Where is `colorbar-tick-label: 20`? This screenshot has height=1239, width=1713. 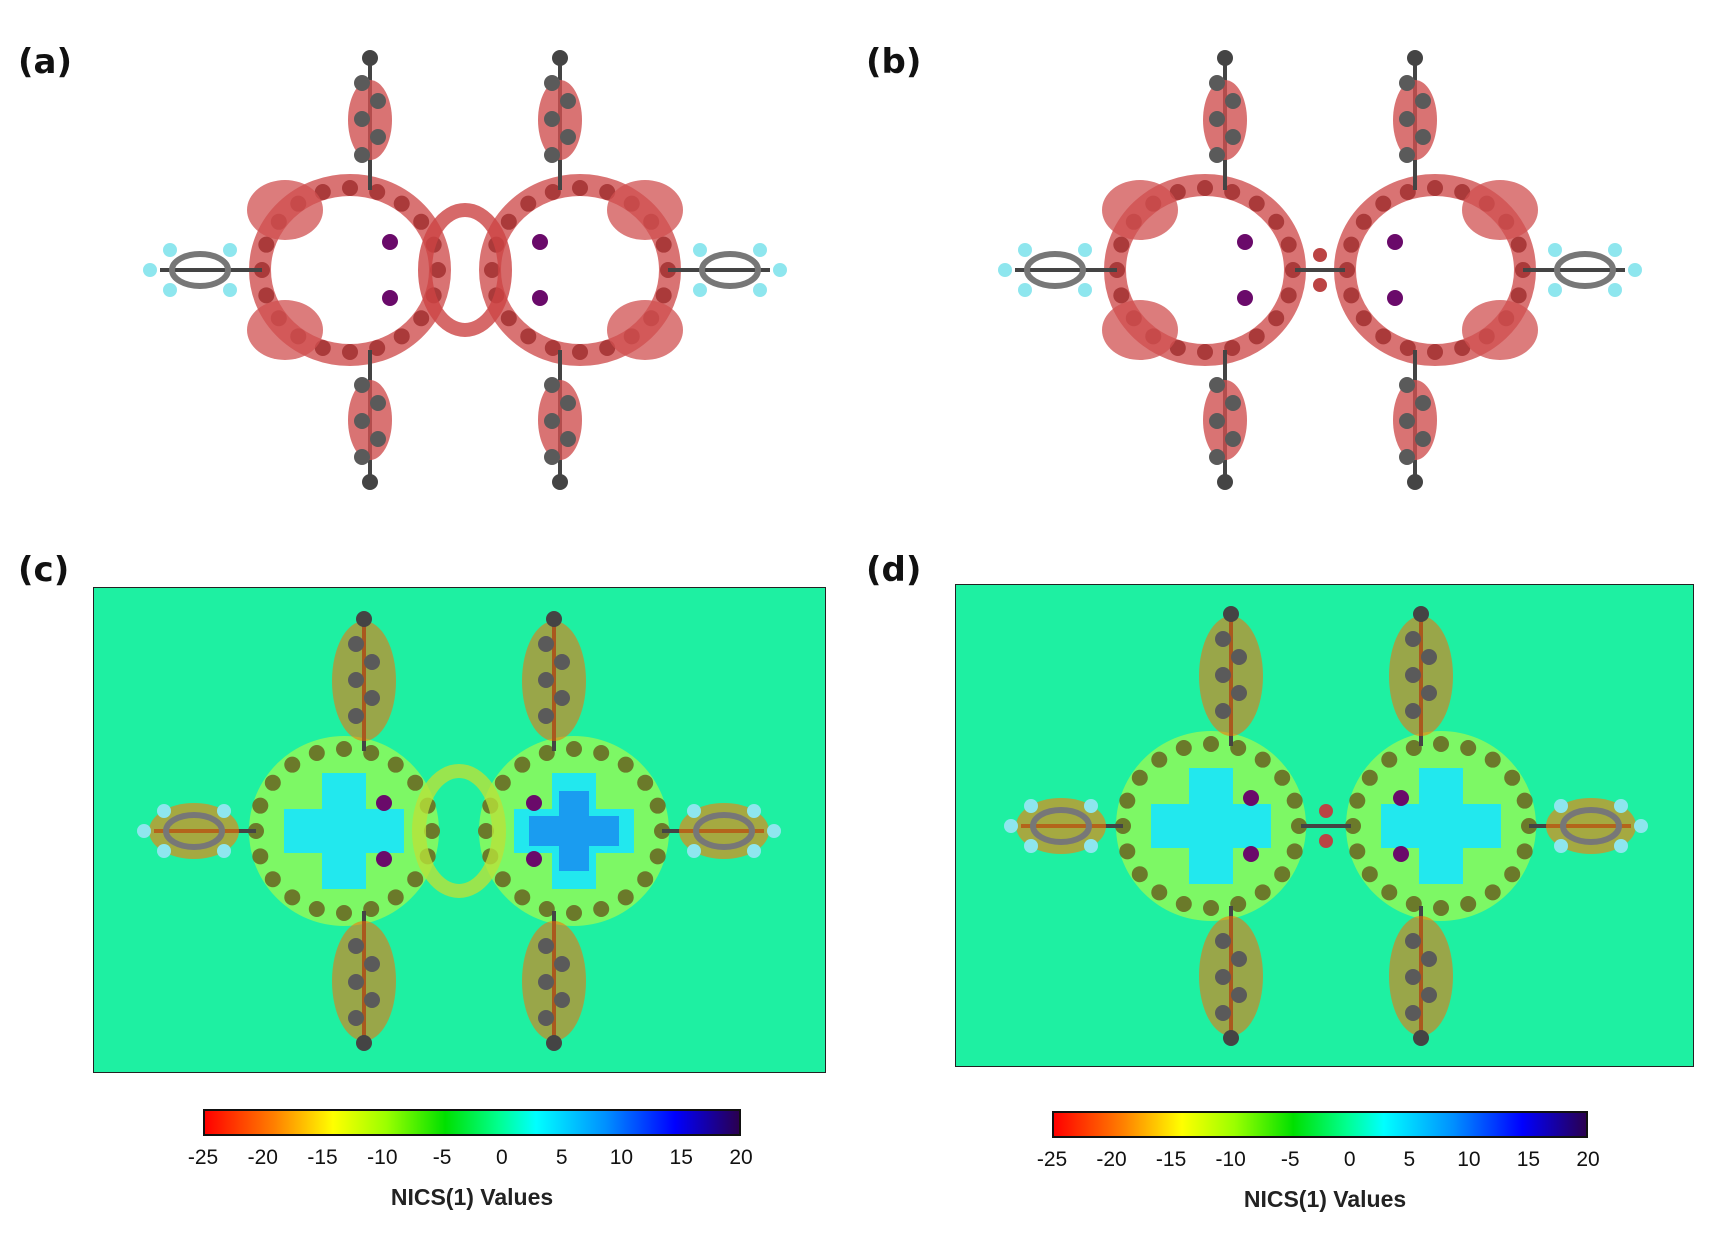 colorbar-tick-label: 20 is located at coordinates (741, 1157).